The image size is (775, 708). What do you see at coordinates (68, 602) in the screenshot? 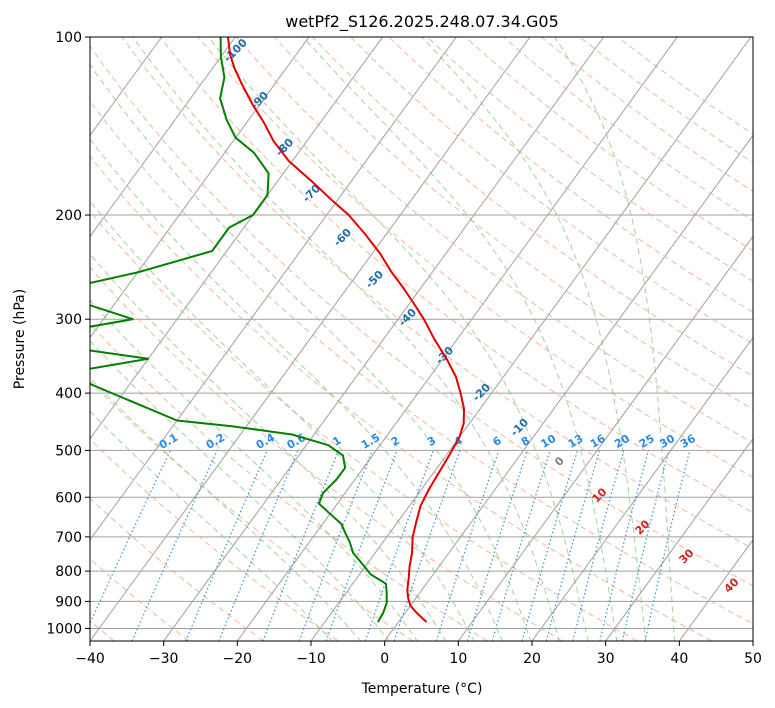
I see `y-tick-label: 900` at bounding box center [68, 602].